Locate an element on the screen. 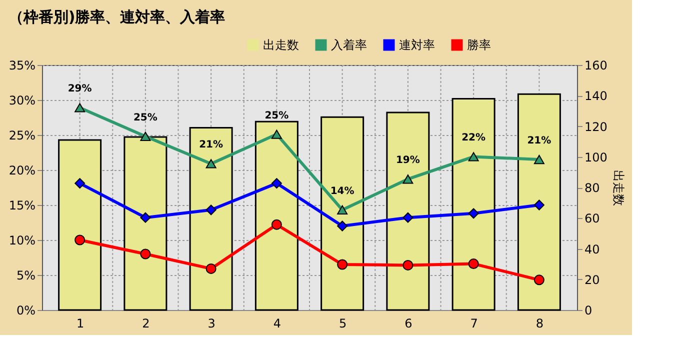  x-tick-label: 4 is located at coordinates (277, 323).